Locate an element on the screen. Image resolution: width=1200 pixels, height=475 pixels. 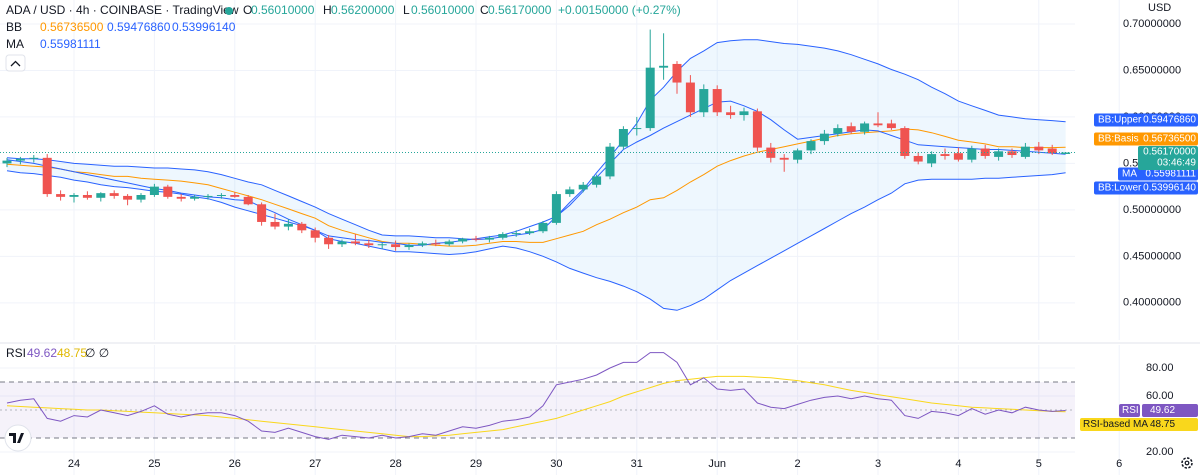
collapse-icon is located at coordinates (15, 63).